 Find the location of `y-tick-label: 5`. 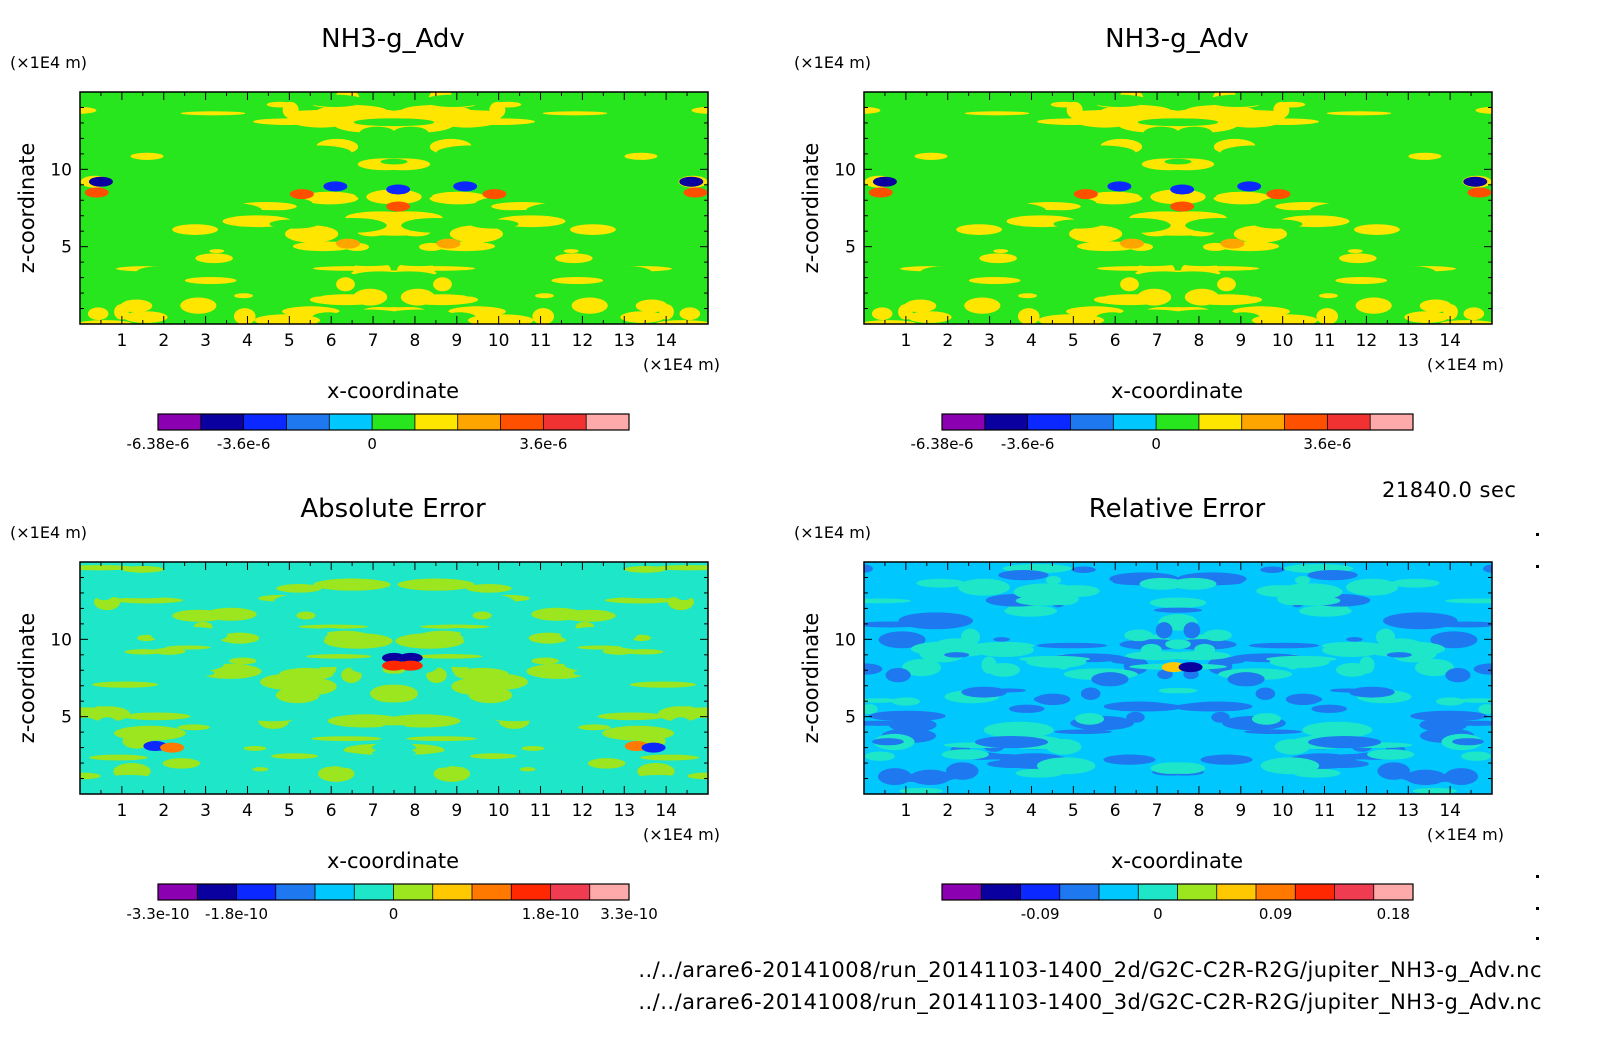

y-tick-label: 5 is located at coordinates (66, 248).